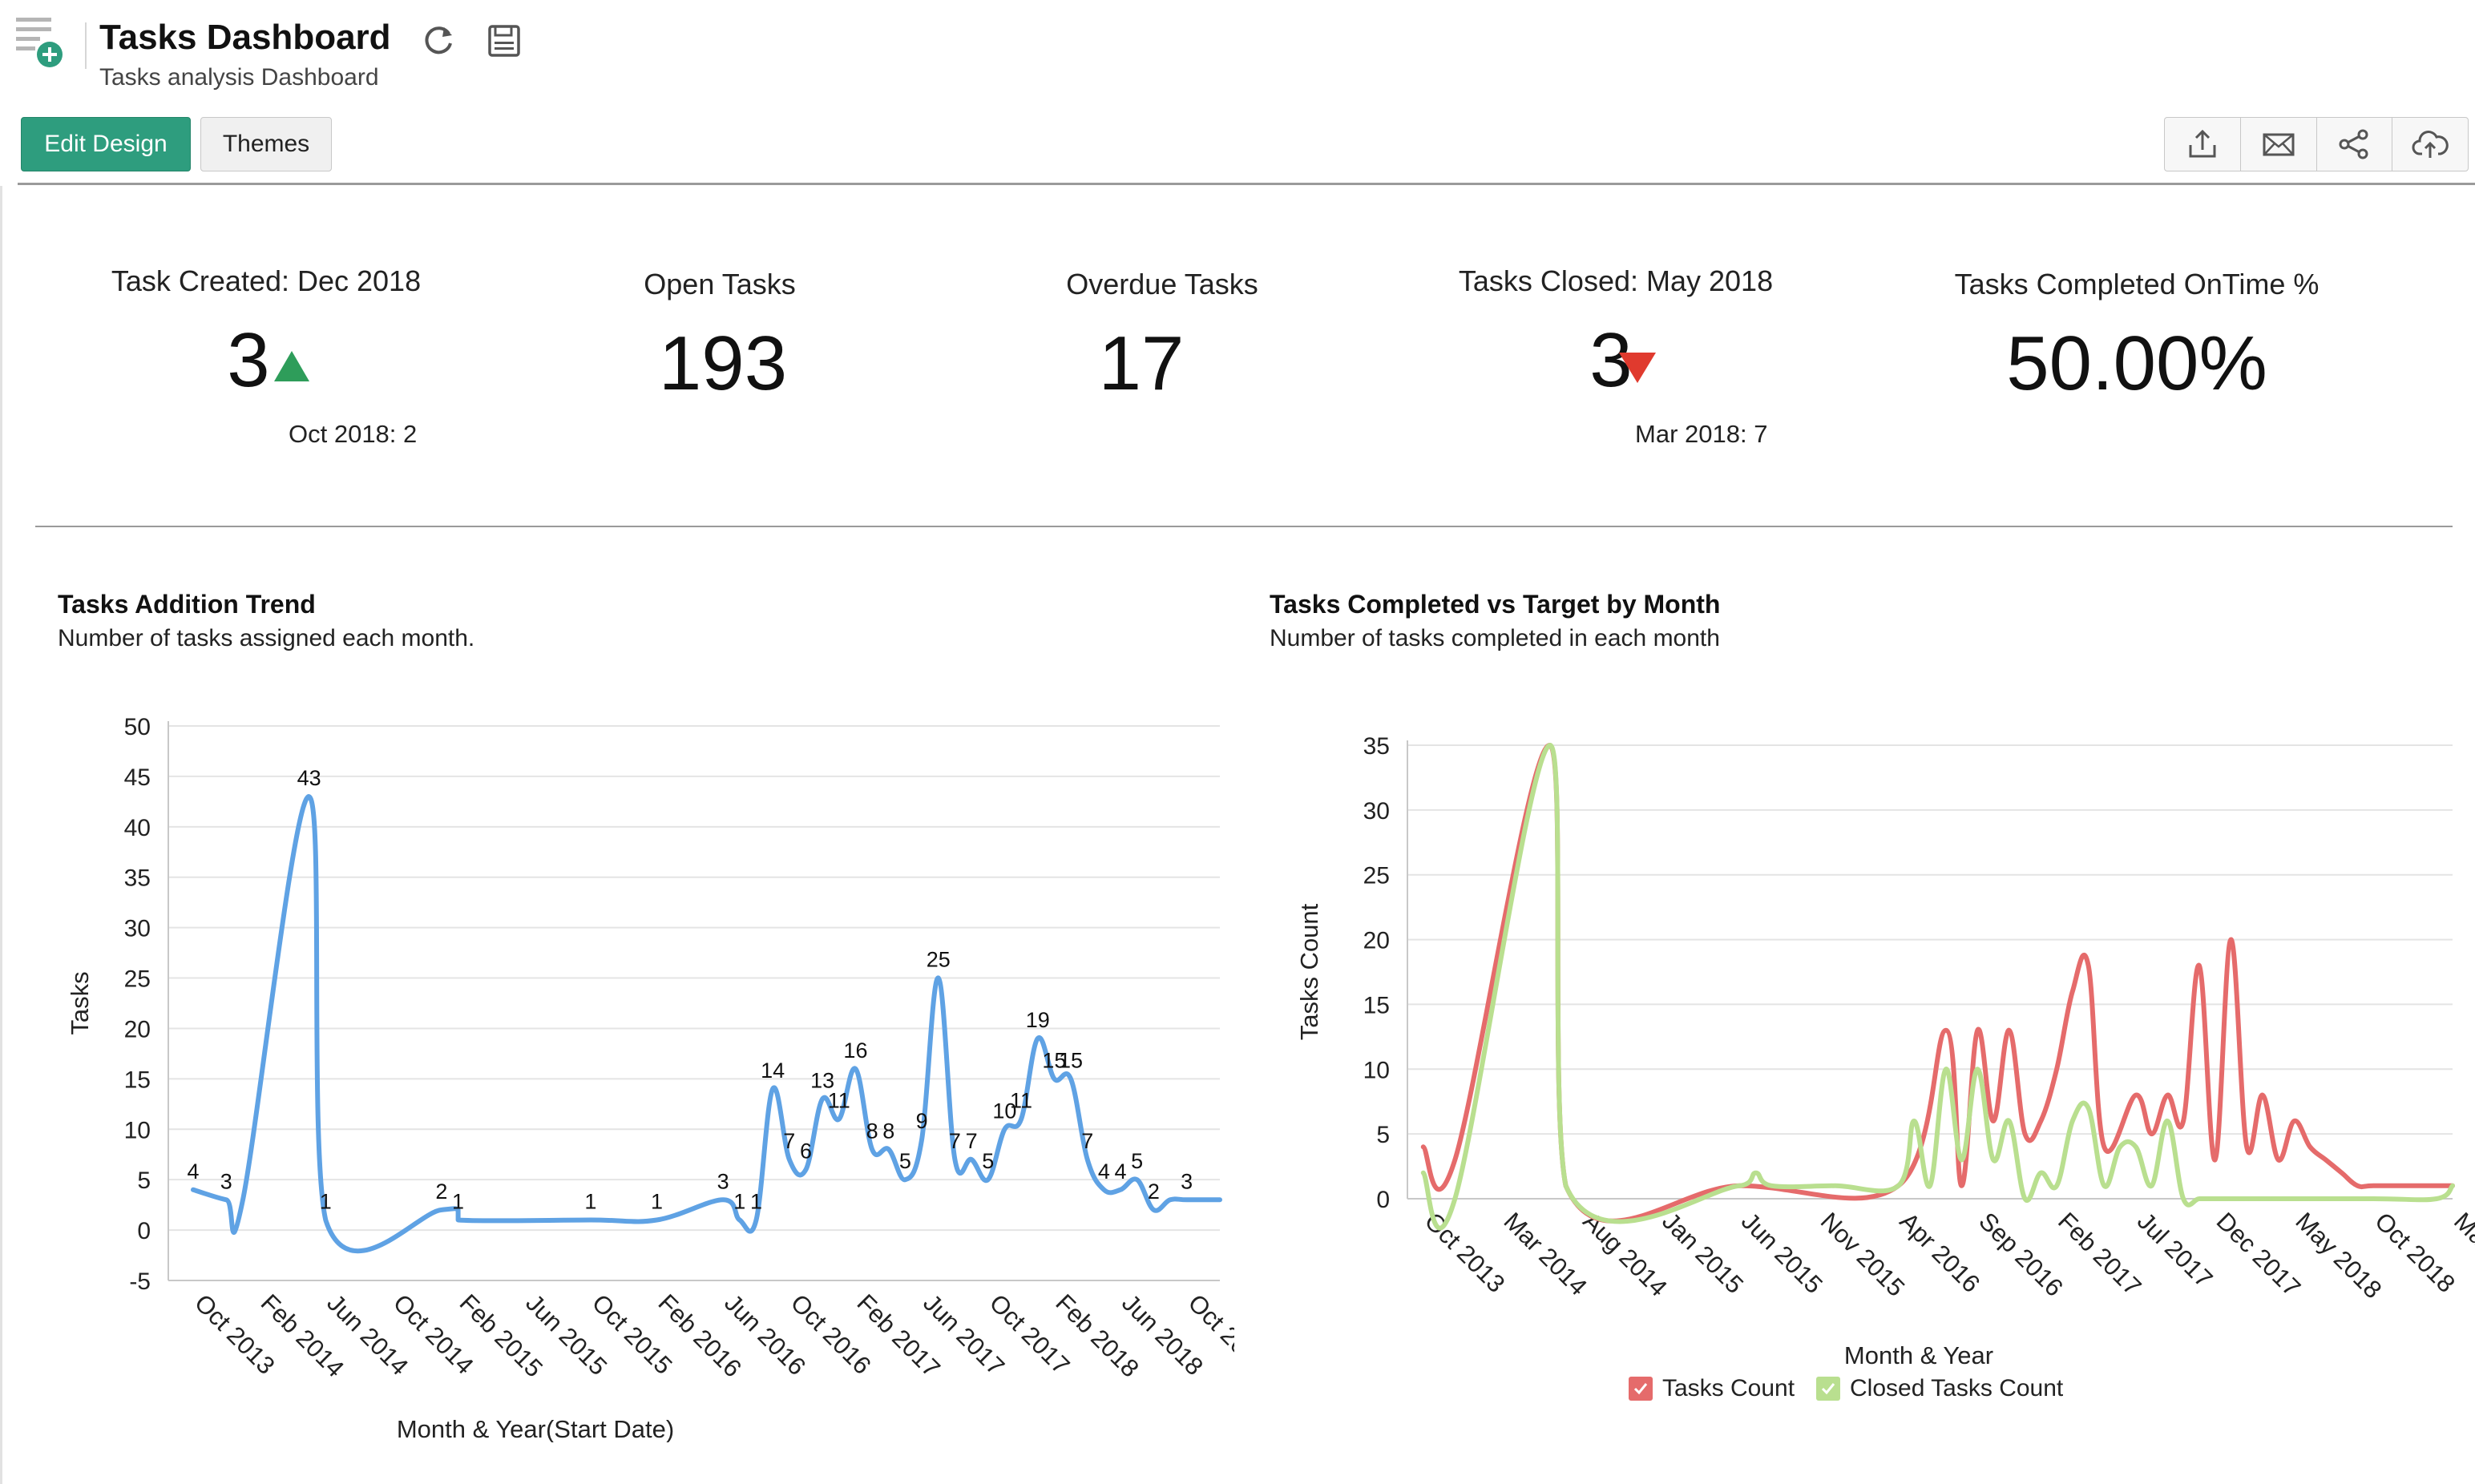 Image resolution: width=2475 pixels, height=1484 pixels. What do you see at coordinates (2355, 145) in the screenshot?
I see `share-button` at bounding box center [2355, 145].